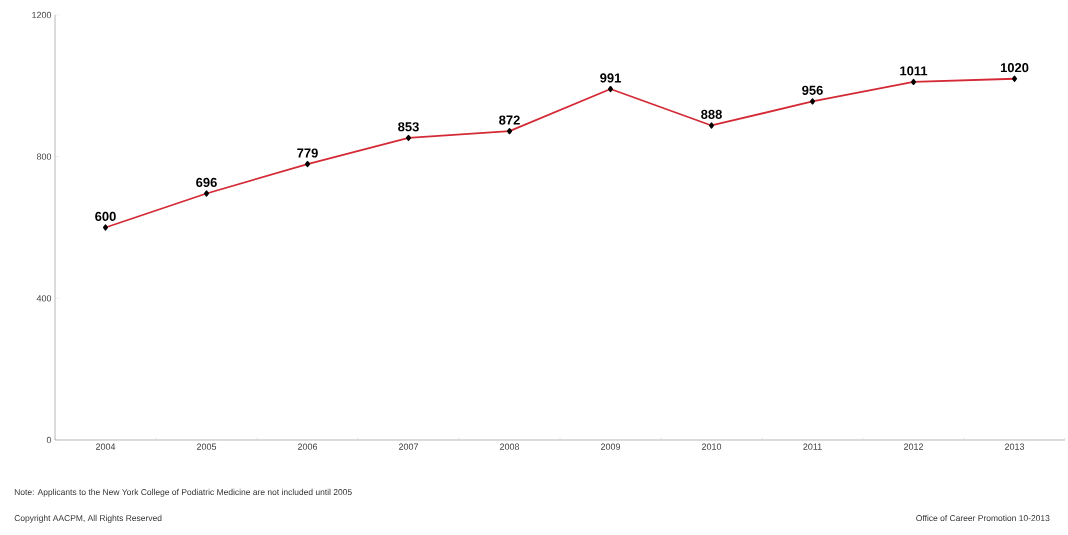  I want to click on x-tick-label: 2008, so click(509, 446).